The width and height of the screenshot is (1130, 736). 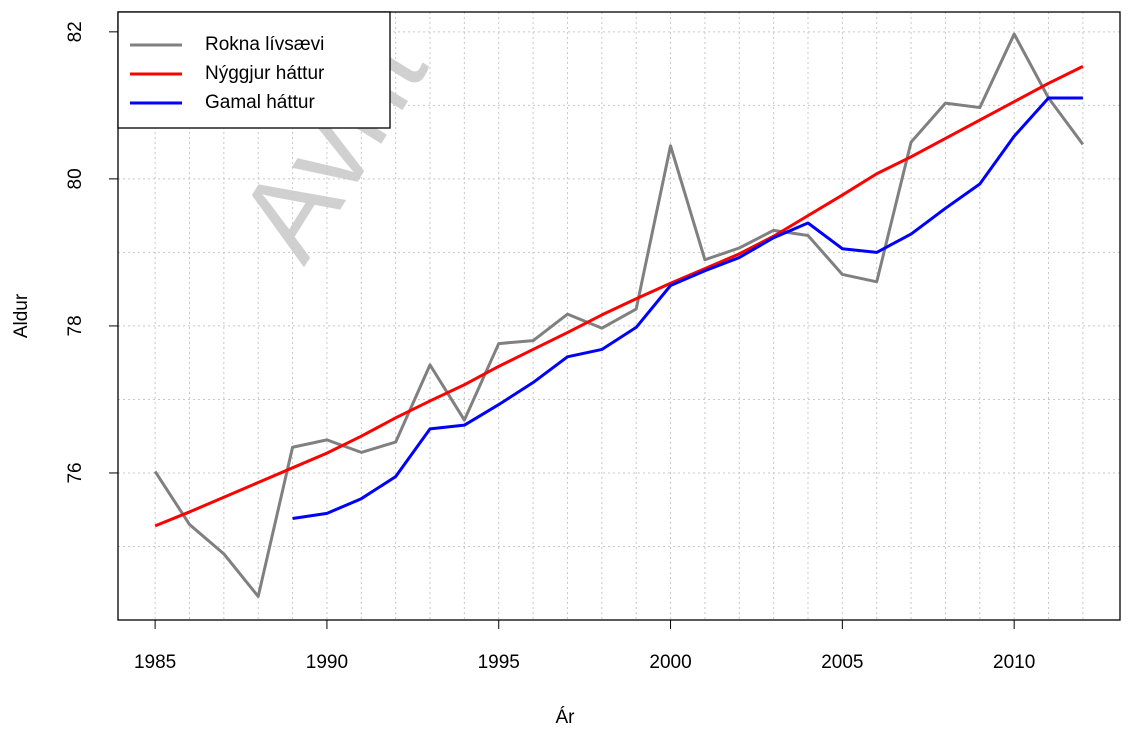 What do you see at coordinates (75, 472) in the screenshot?
I see `y-tick-label: 76` at bounding box center [75, 472].